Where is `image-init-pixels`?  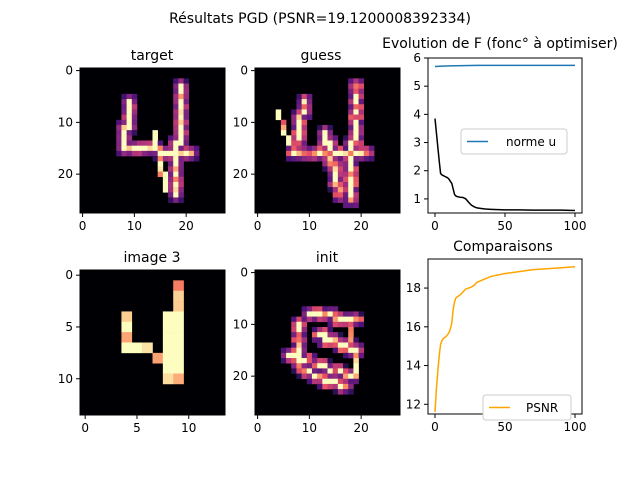 image-init-pixels is located at coordinates (322, 350).